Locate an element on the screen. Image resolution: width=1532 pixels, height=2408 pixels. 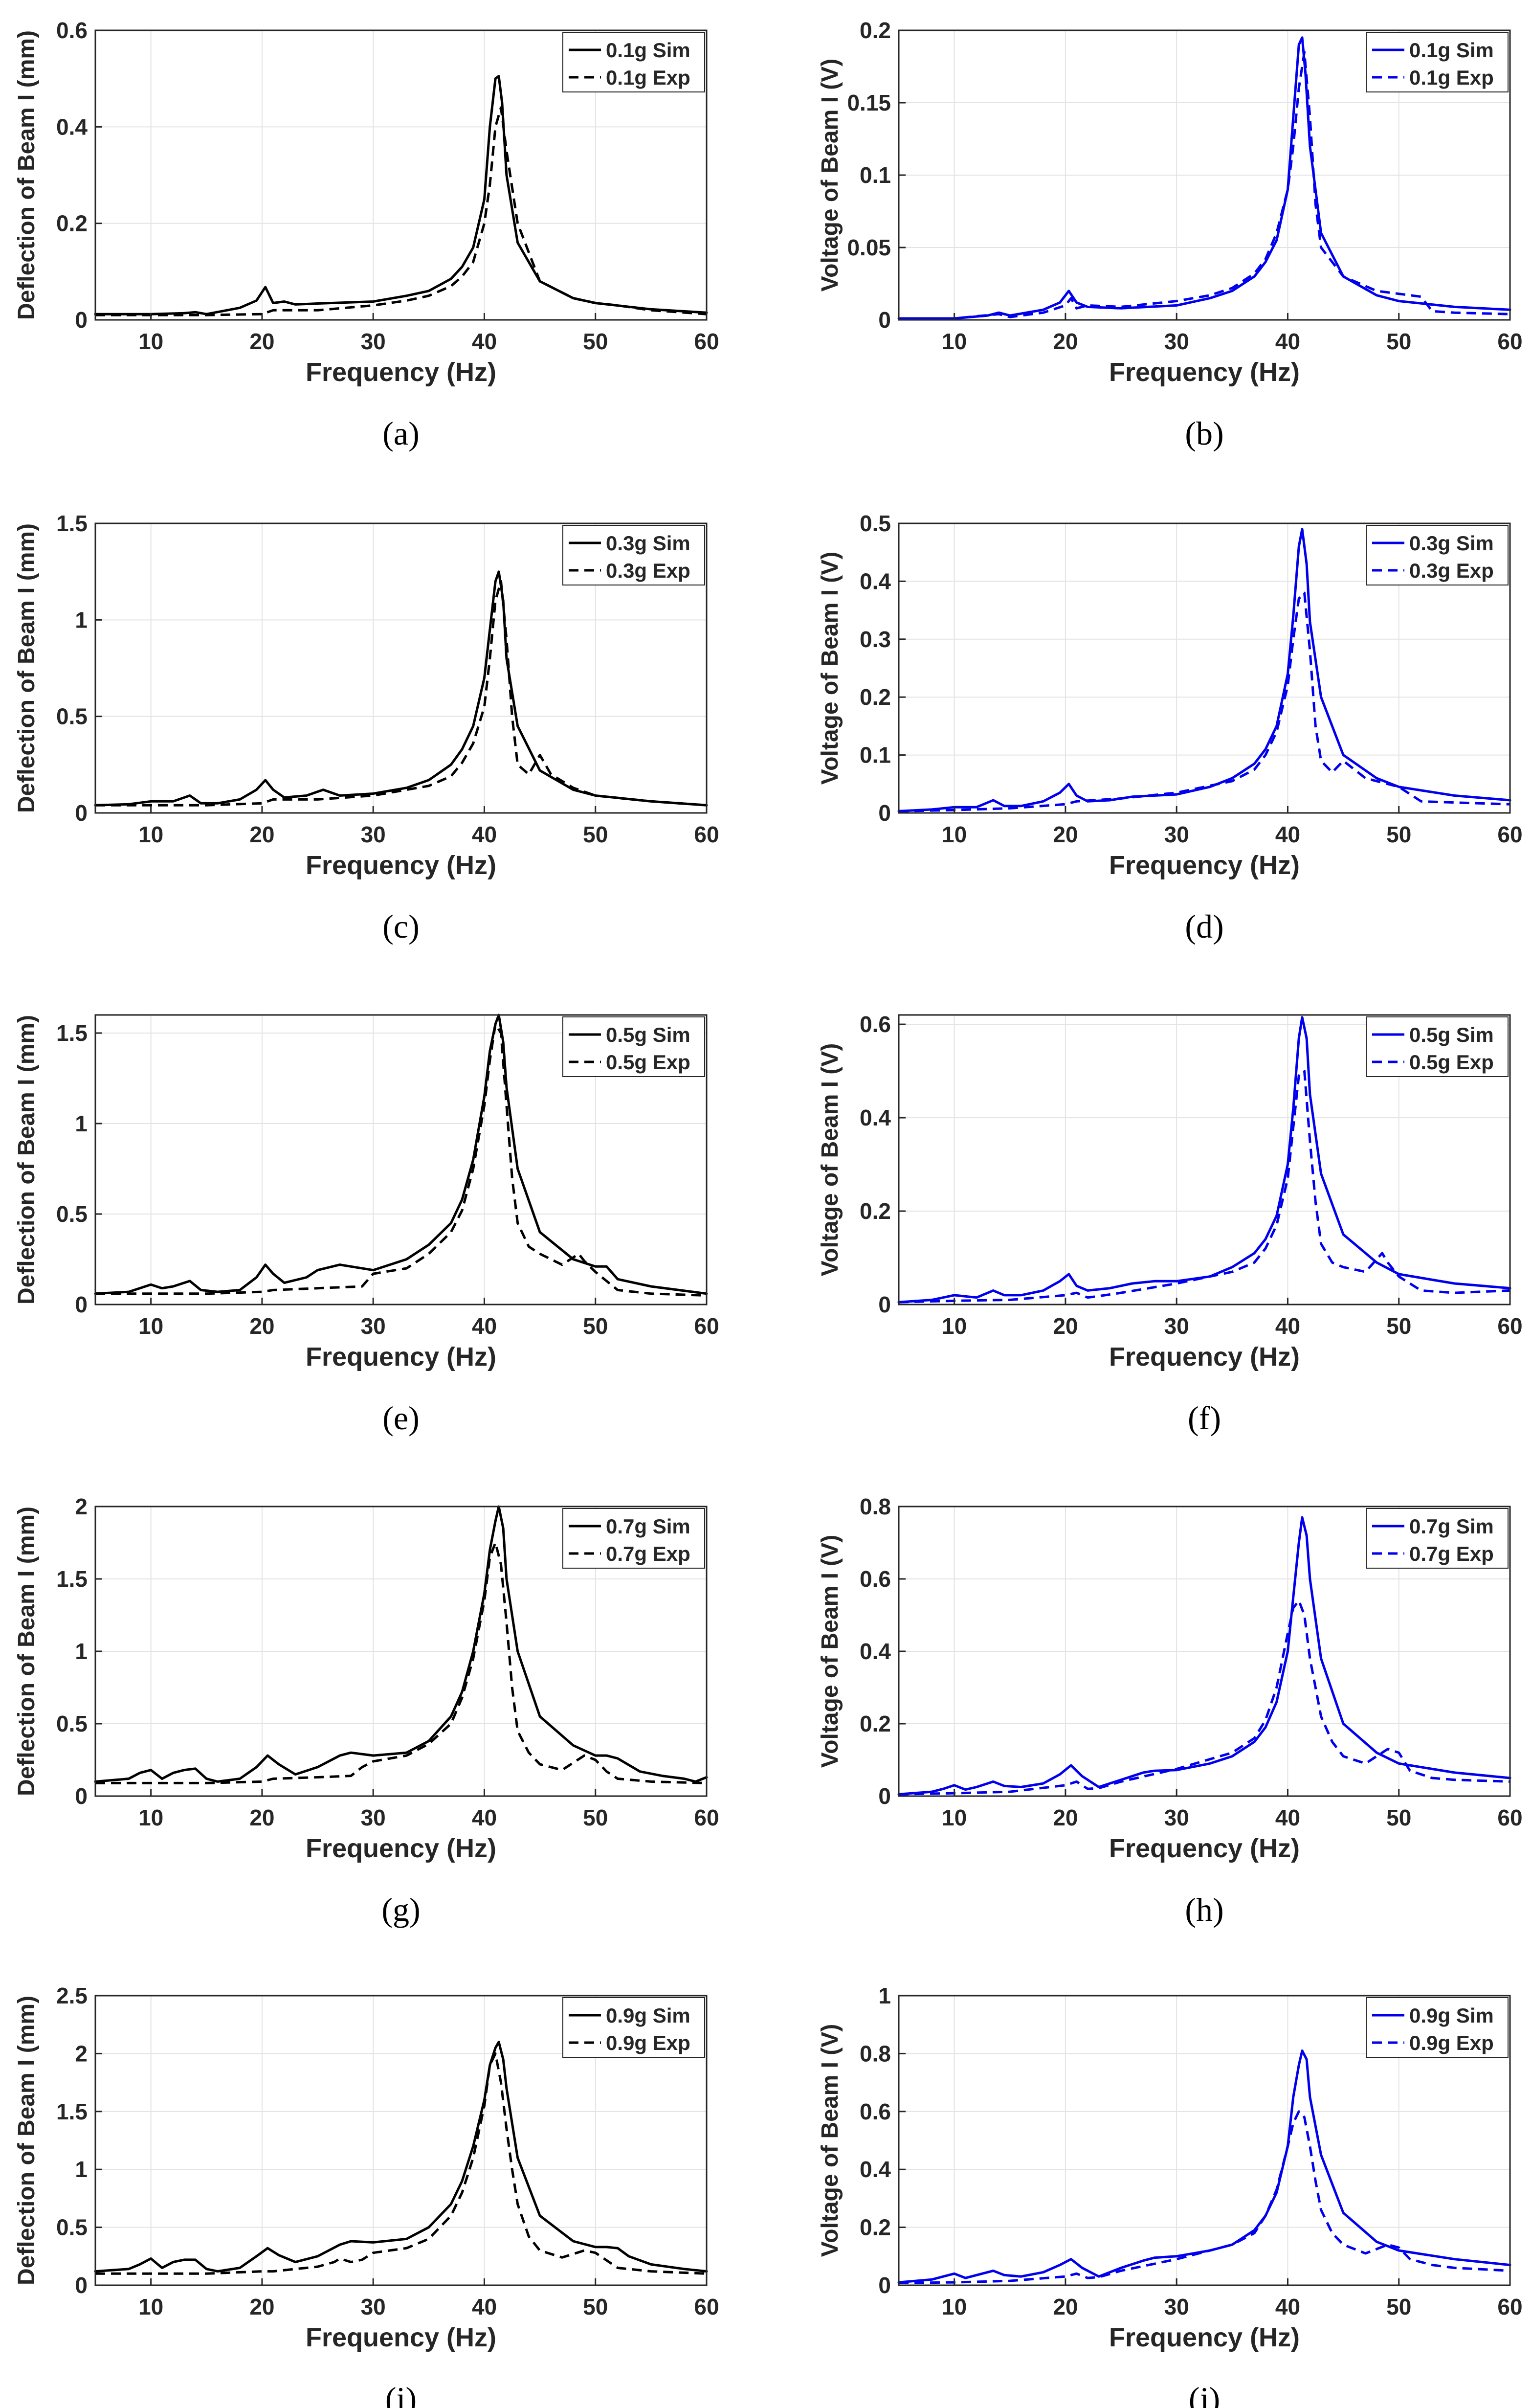
chart-1-xlabel: Frequency (Hz) is located at coordinates (1204, 373).